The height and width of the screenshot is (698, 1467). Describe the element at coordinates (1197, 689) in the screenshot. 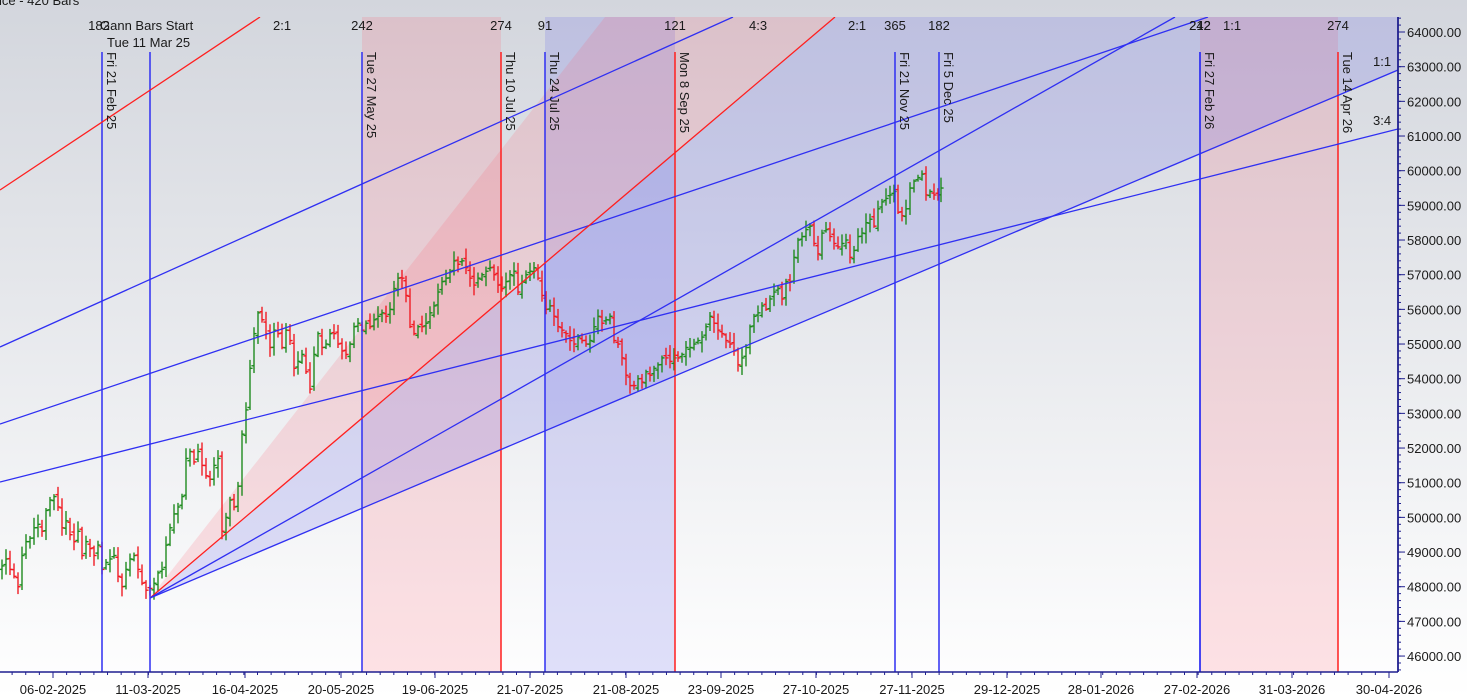

I see `x-axis-tick-label: 27-02-2026` at that location.